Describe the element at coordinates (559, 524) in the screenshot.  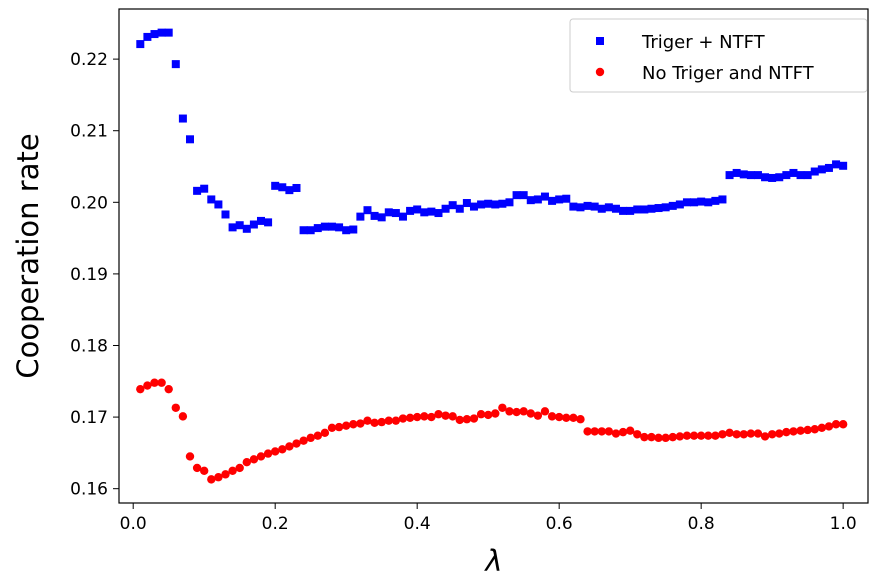
I see `x-tick-label: 0.6` at that location.